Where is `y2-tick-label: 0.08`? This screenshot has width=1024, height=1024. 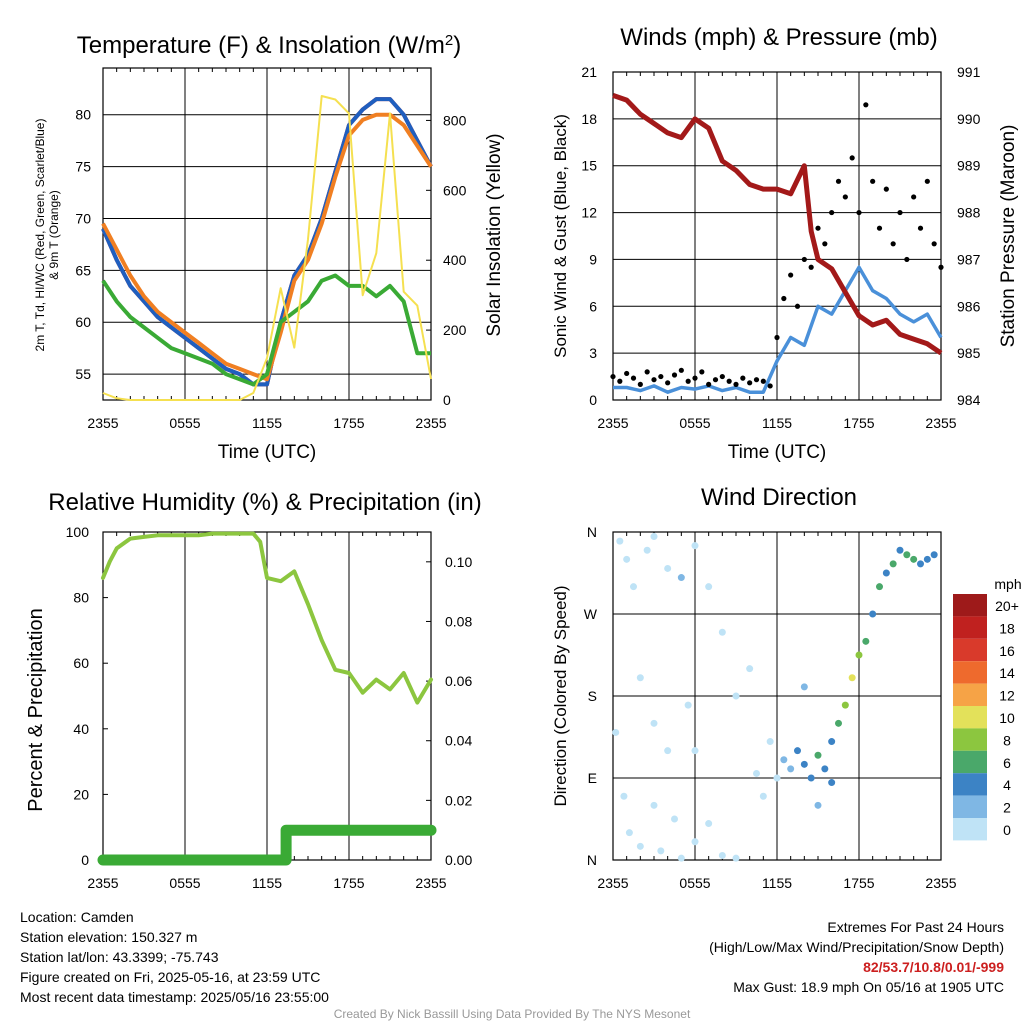
y2-tick-label: 0.08 is located at coordinates (458, 621).